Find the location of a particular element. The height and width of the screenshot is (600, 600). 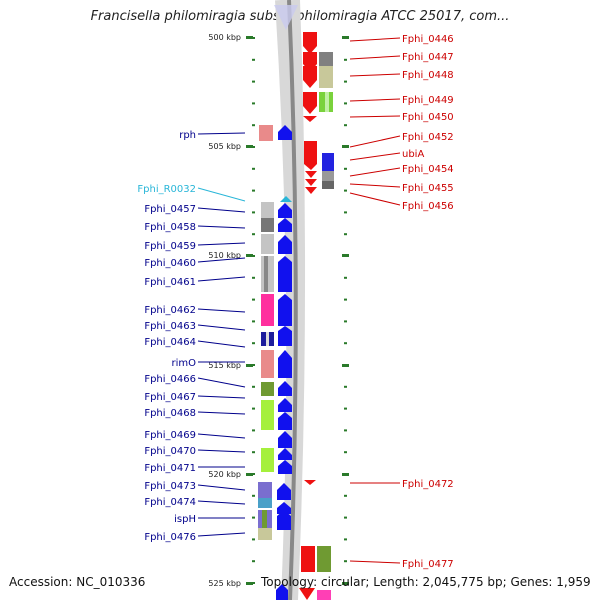

gene-label: Fphi_0477 is located at coordinates (428, 564).